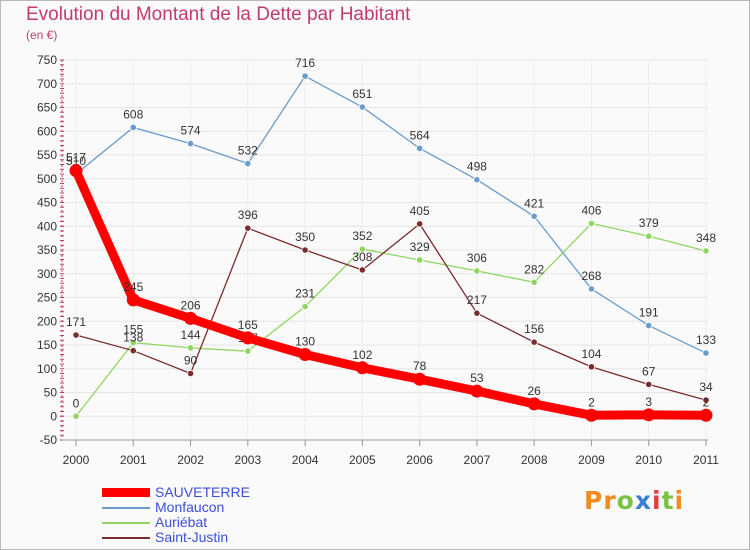  I want to click on logo-letter: i, so click(679, 500).